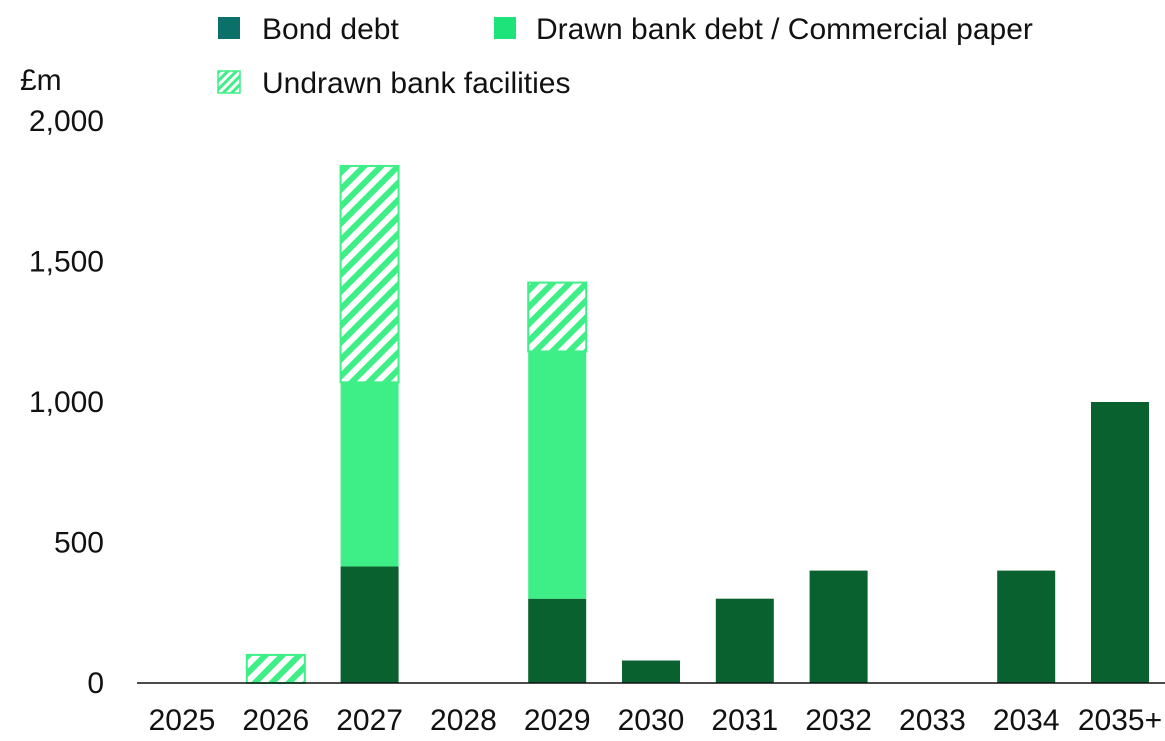 The height and width of the screenshot is (741, 1165). I want to click on legend-label-undrawn-facilities: Undrawn bank facilities, so click(416, 83).